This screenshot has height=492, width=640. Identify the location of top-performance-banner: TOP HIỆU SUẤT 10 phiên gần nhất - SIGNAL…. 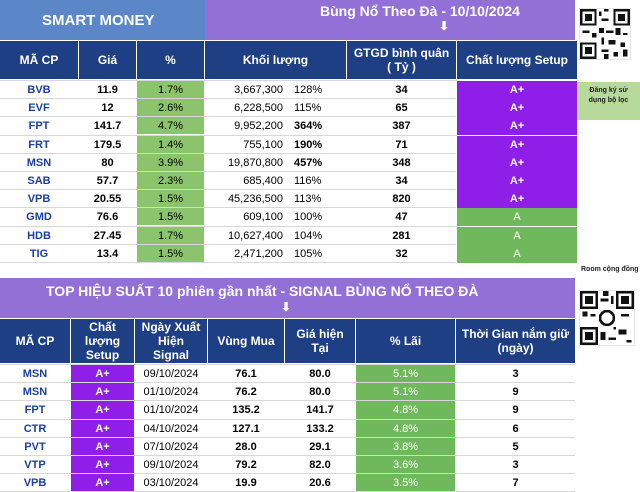
(287, 298).